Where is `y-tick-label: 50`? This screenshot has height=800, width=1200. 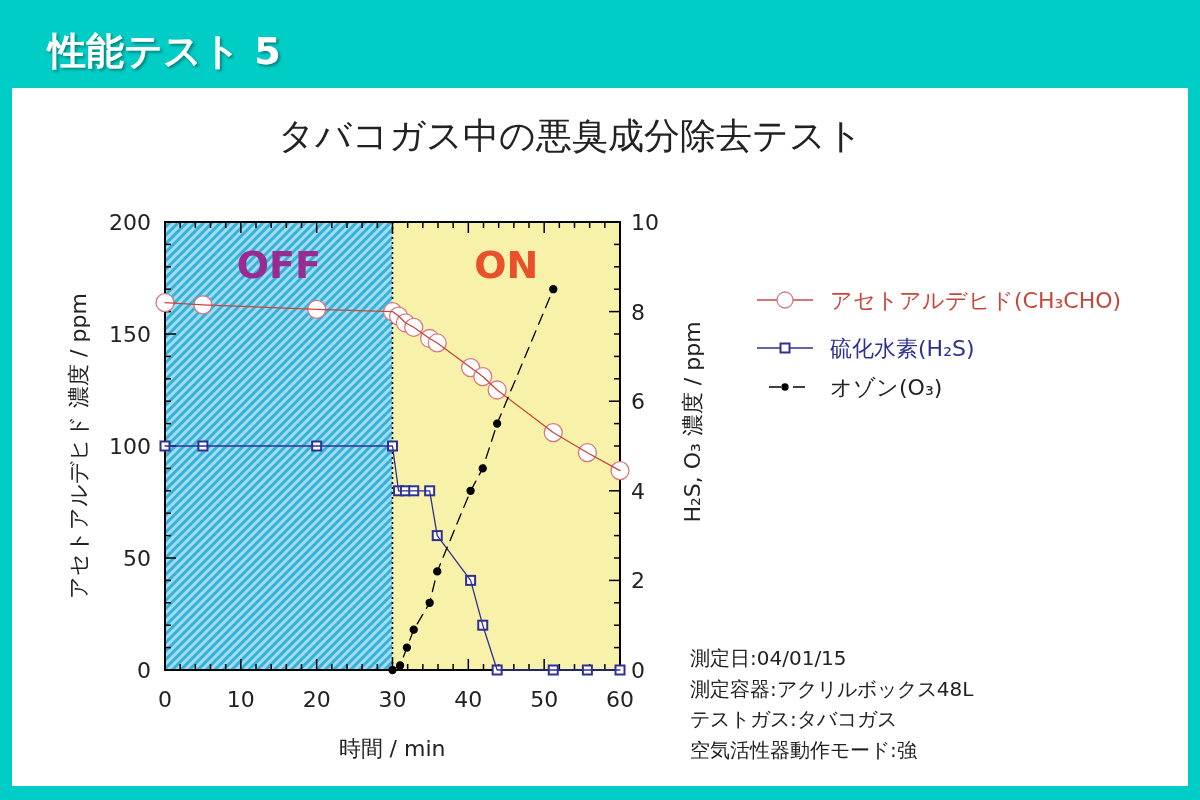 y-tick-label: 50 is located at coordinates (137, 558).